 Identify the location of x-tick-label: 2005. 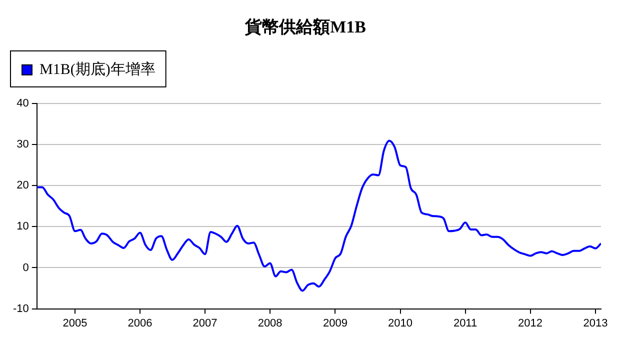
(75, 323).